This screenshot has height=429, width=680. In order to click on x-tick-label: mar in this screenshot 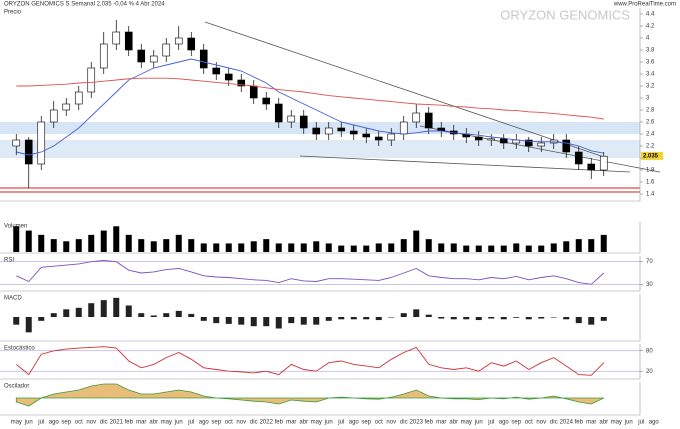, I will do `click(291, 423)`.